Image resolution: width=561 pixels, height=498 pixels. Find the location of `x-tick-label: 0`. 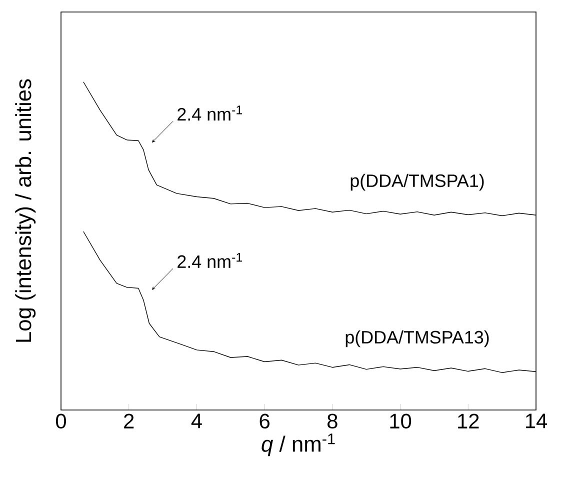

x-tick-label: 0 is located at coordinates (61, 421).